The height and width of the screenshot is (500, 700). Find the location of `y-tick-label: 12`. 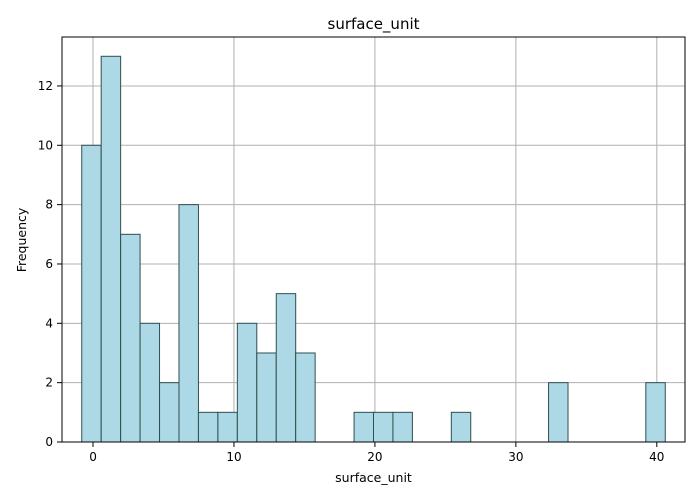

y-tick-label: 12 is located at coordinates (45, 86).